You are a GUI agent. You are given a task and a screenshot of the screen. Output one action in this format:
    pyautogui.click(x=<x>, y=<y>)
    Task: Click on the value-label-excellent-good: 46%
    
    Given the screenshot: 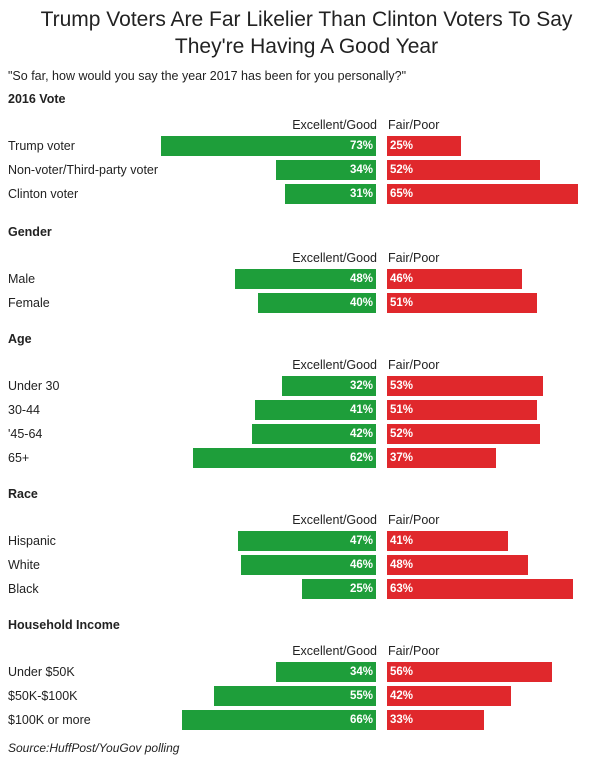 What is the action you would take?
    pyautogui.click(x=361, y=565)
    